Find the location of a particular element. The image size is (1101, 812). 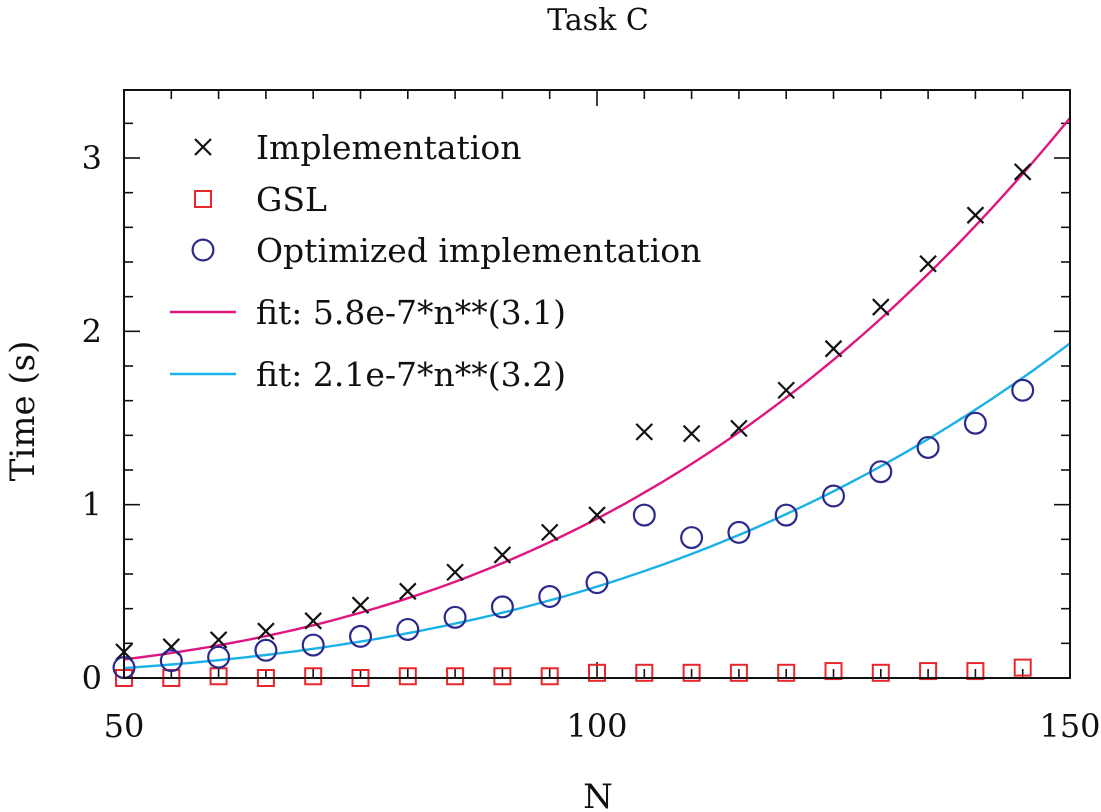

legend-implementation-marker is located at coordinates (203, 147).